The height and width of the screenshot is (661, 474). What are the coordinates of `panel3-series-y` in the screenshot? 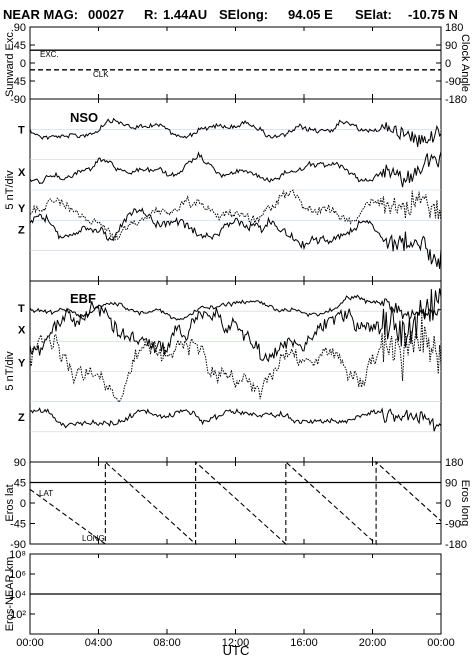 It's located at (235, 358).